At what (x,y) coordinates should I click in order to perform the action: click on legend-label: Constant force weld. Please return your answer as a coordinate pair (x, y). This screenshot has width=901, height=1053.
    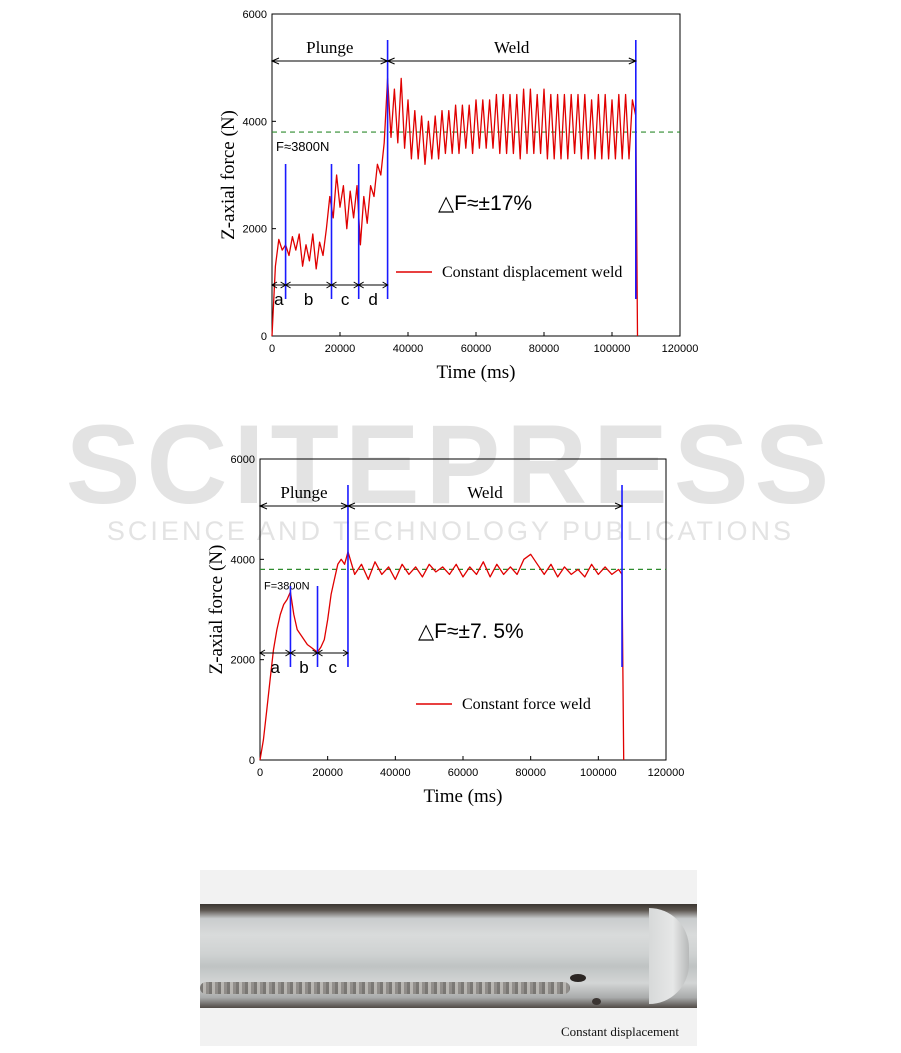
    Looking at the image, I should click on (526, 704).